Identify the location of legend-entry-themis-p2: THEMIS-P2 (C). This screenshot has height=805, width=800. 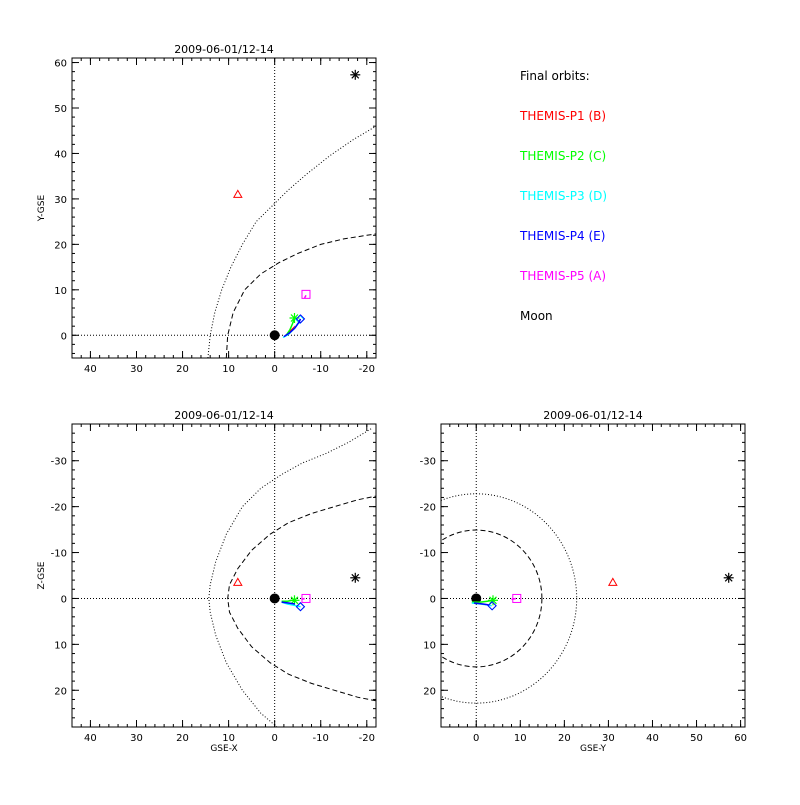
(562, 156).